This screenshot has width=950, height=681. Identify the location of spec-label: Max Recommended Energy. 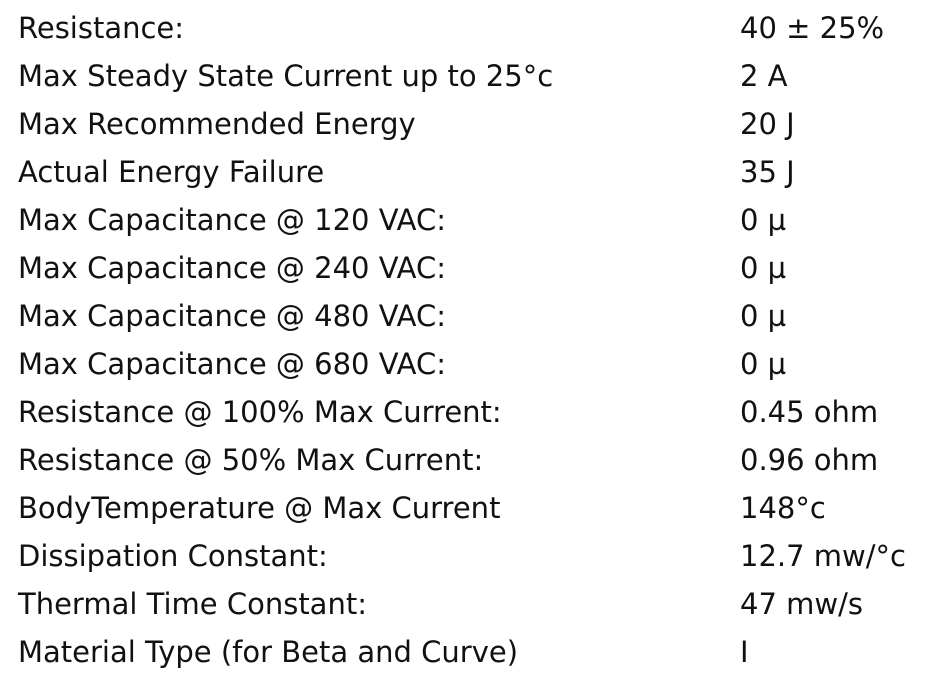
(217, 124).